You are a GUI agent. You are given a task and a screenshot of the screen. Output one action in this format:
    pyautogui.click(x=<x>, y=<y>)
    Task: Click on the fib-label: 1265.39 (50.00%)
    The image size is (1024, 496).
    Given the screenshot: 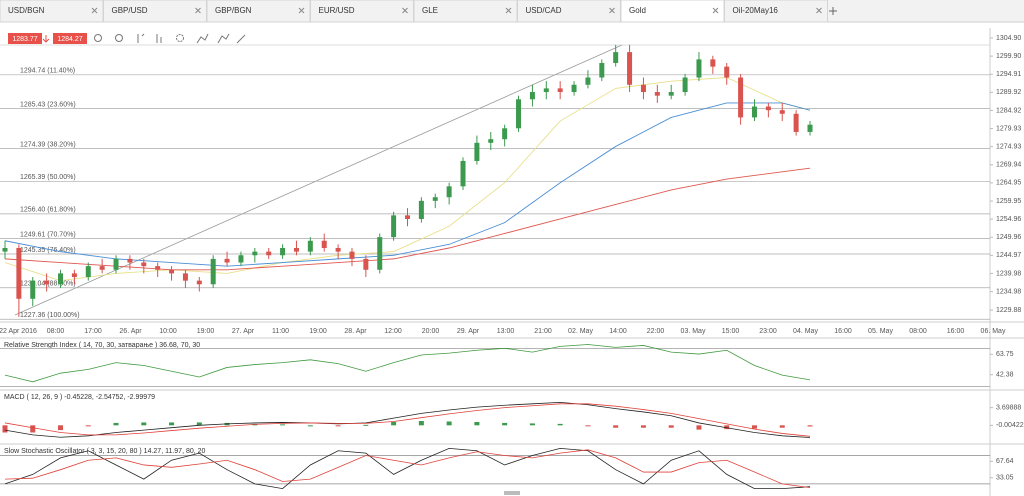 What is the action you would take?
    pyautogui.click(x=48, y=177)
    